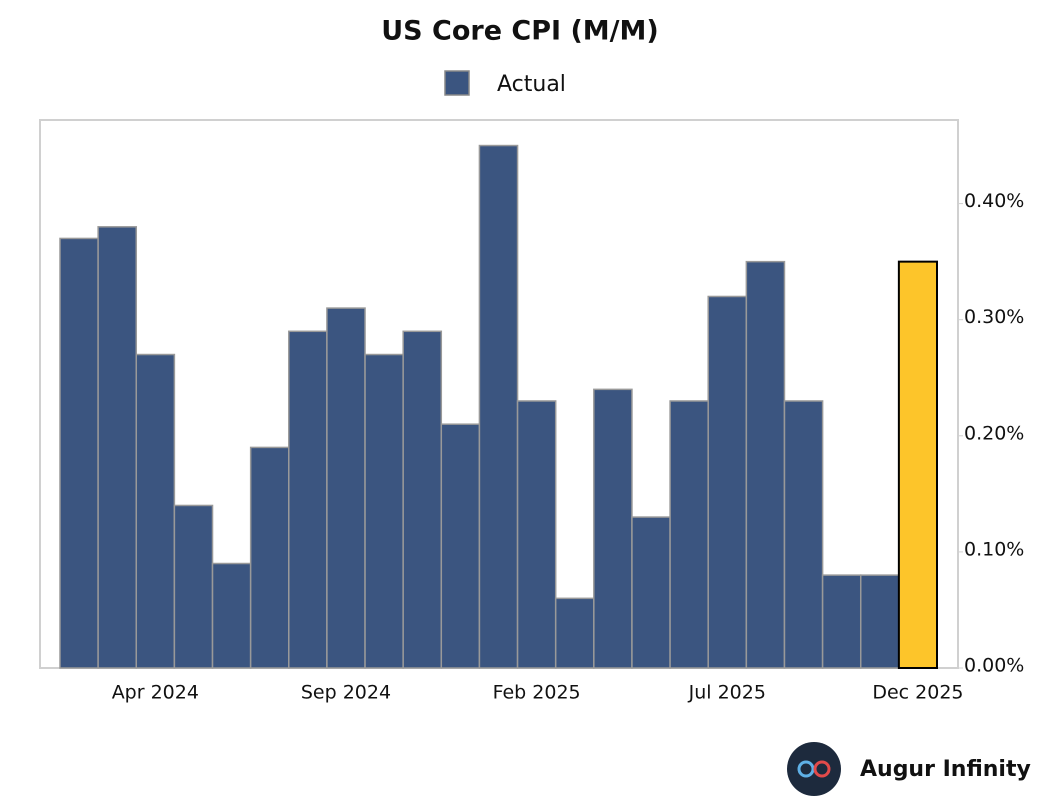  Describe the element at coordinates (994, 549) in the screenshot. I see `y-tick-label: 0.10%` at that location.